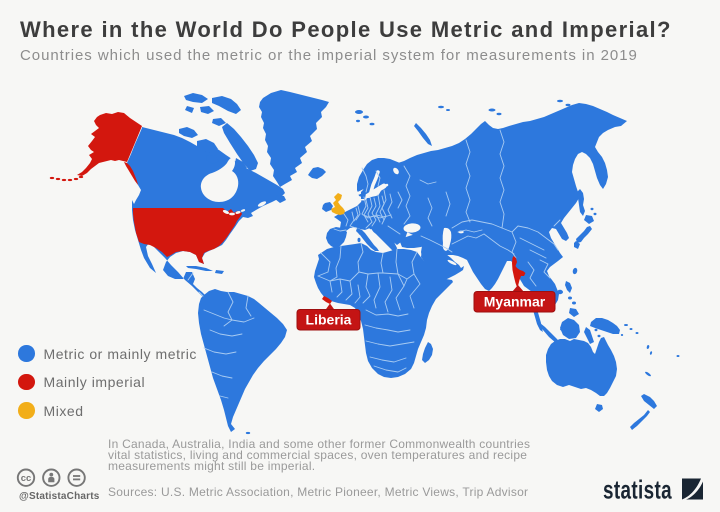 This screenshot has height=512, width=720. Describe the element at coordinates (26, 478) in the screenshot. I see `svg-text: cc` at that location.